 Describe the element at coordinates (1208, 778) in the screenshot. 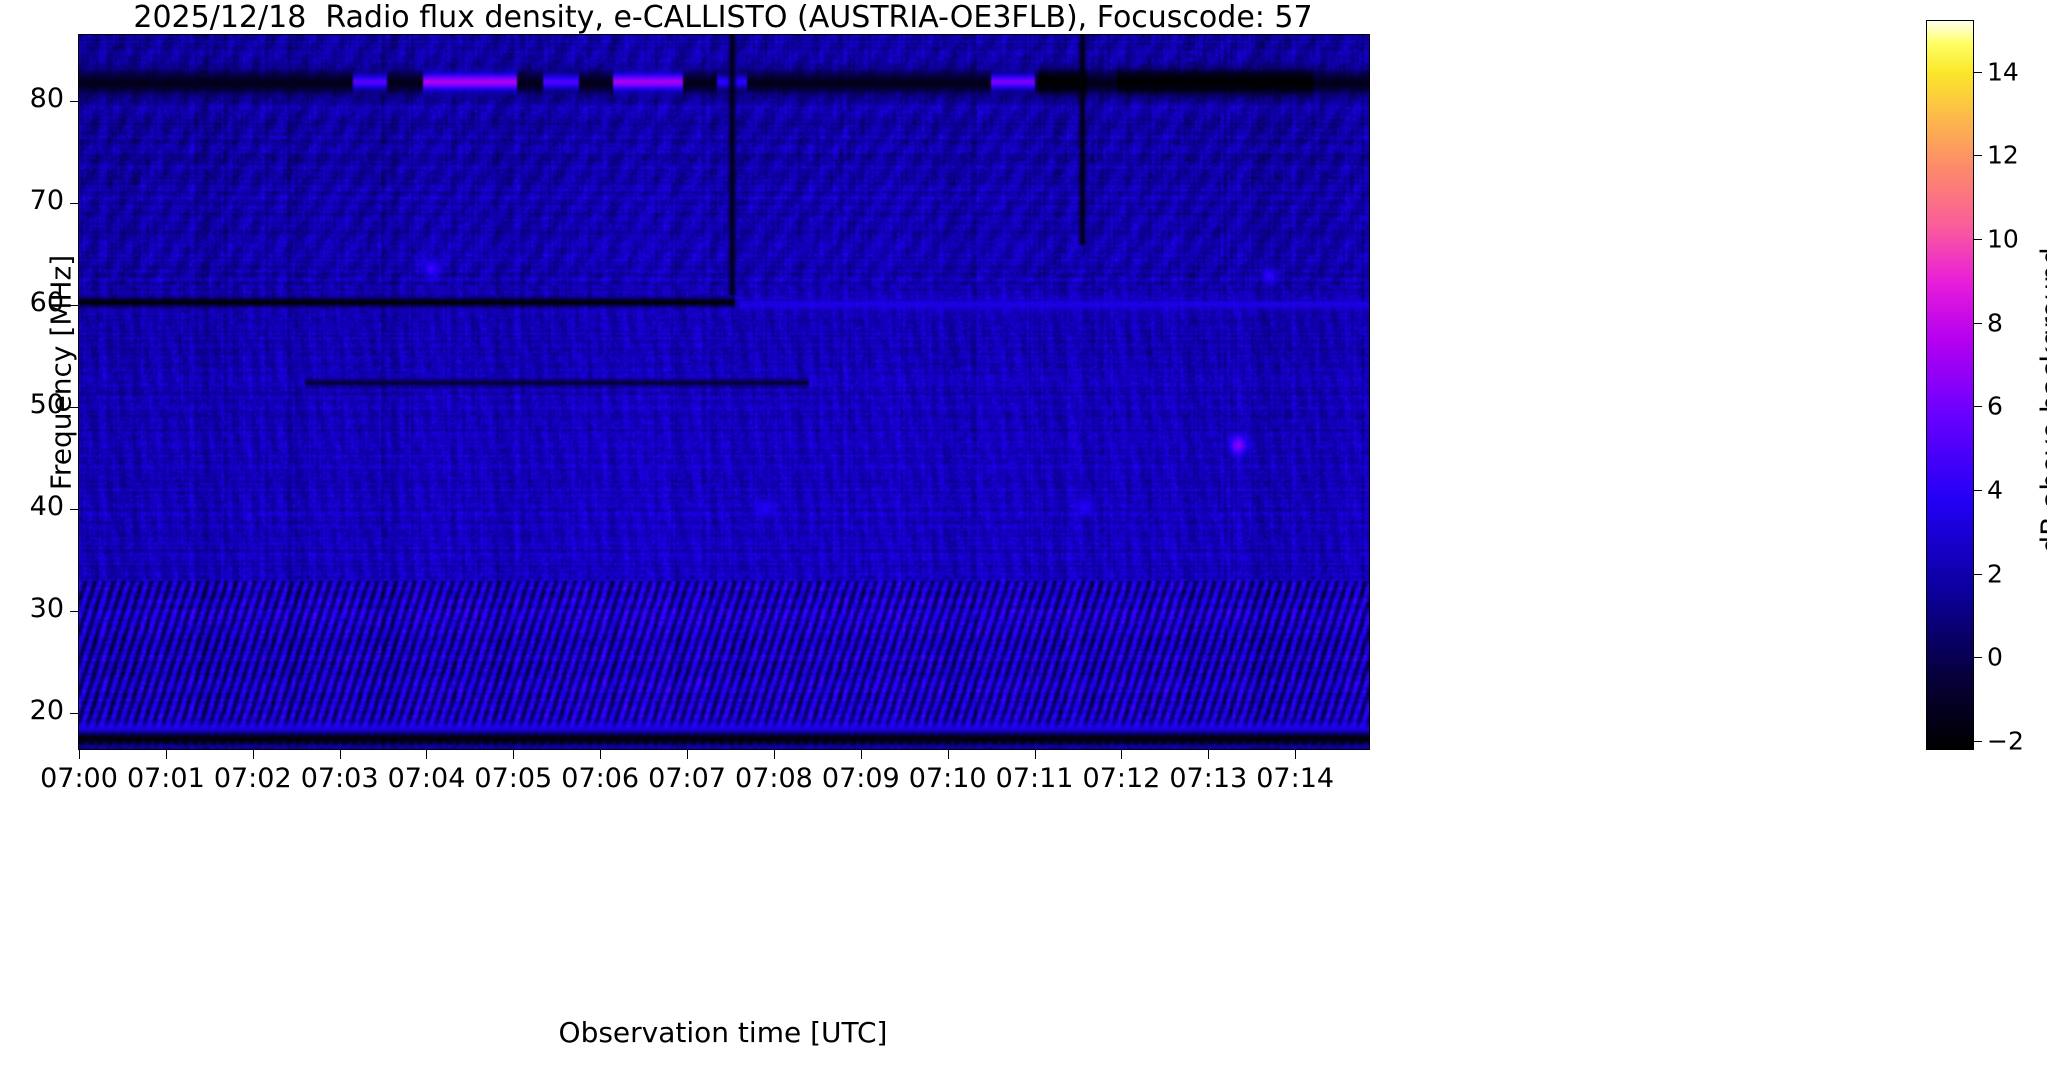

I see `x-tick-label: 07:13` at that location.